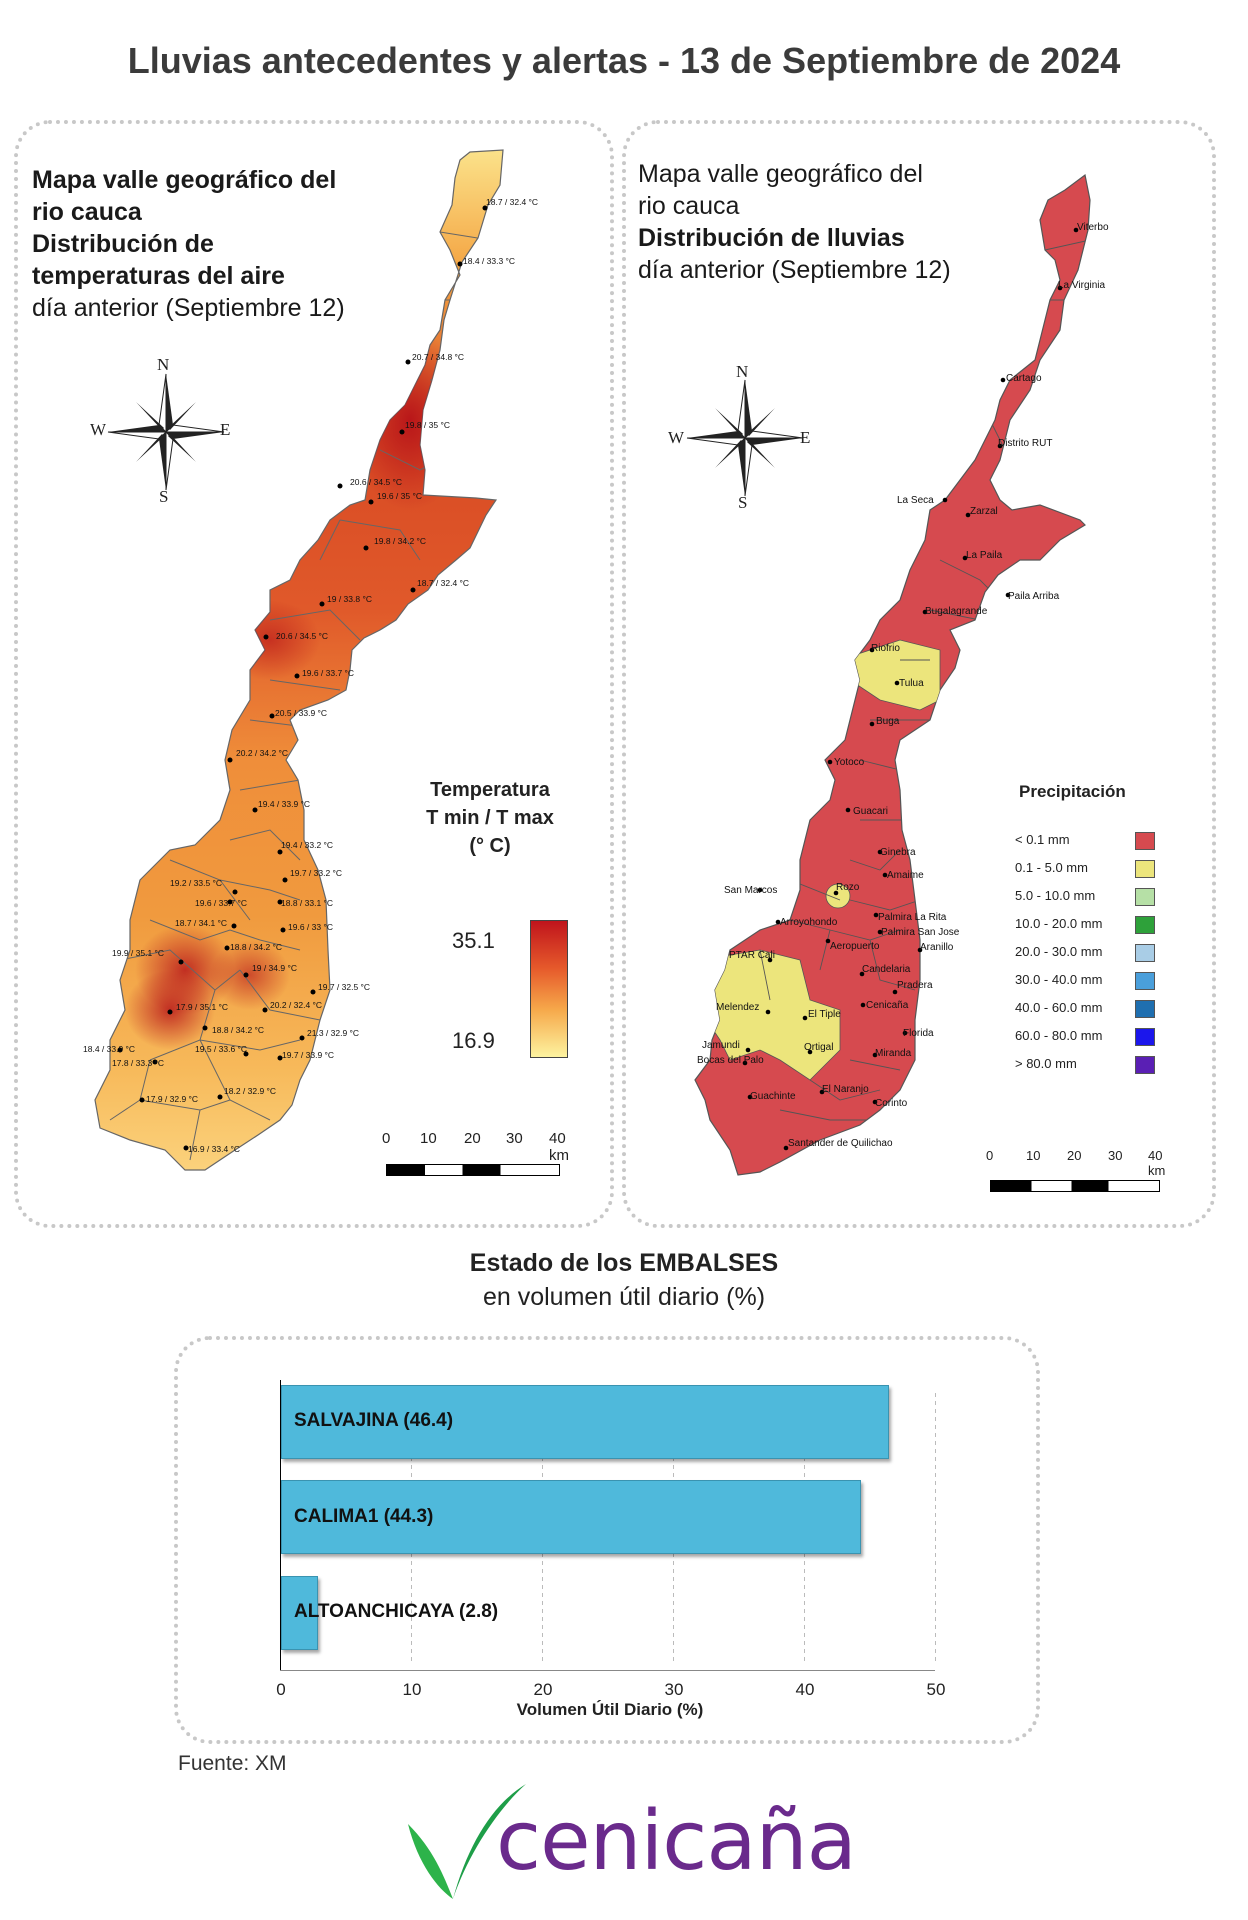 The image size is (1248, 1920). I want to click on station-label: 17.9 / 32.9 °C, so click(172, 1099).